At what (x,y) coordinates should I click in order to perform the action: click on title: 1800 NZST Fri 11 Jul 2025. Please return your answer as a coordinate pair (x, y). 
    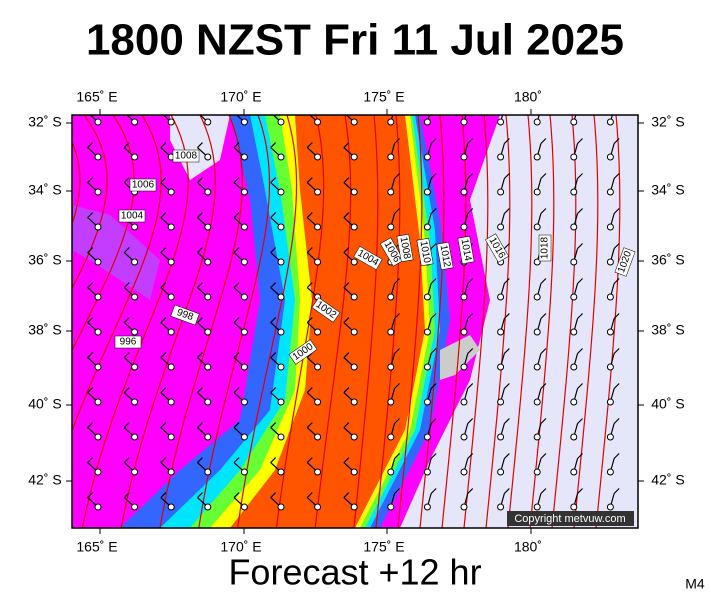
    Looking at the image, I should click on (355, 40).